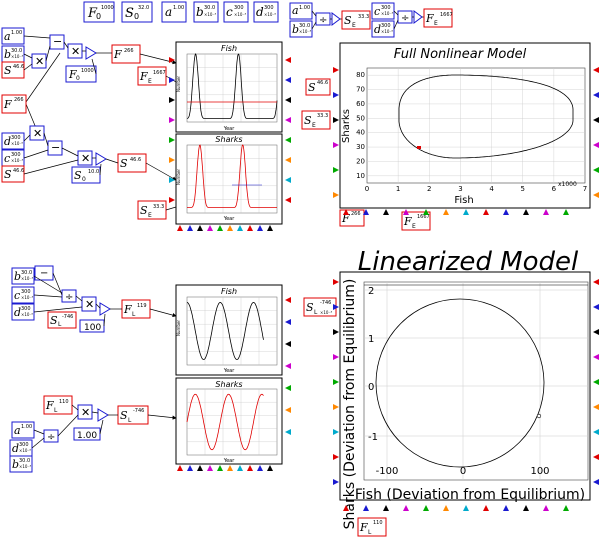  I want to click on in-s0: S 0 10.0, so click(86, 175).